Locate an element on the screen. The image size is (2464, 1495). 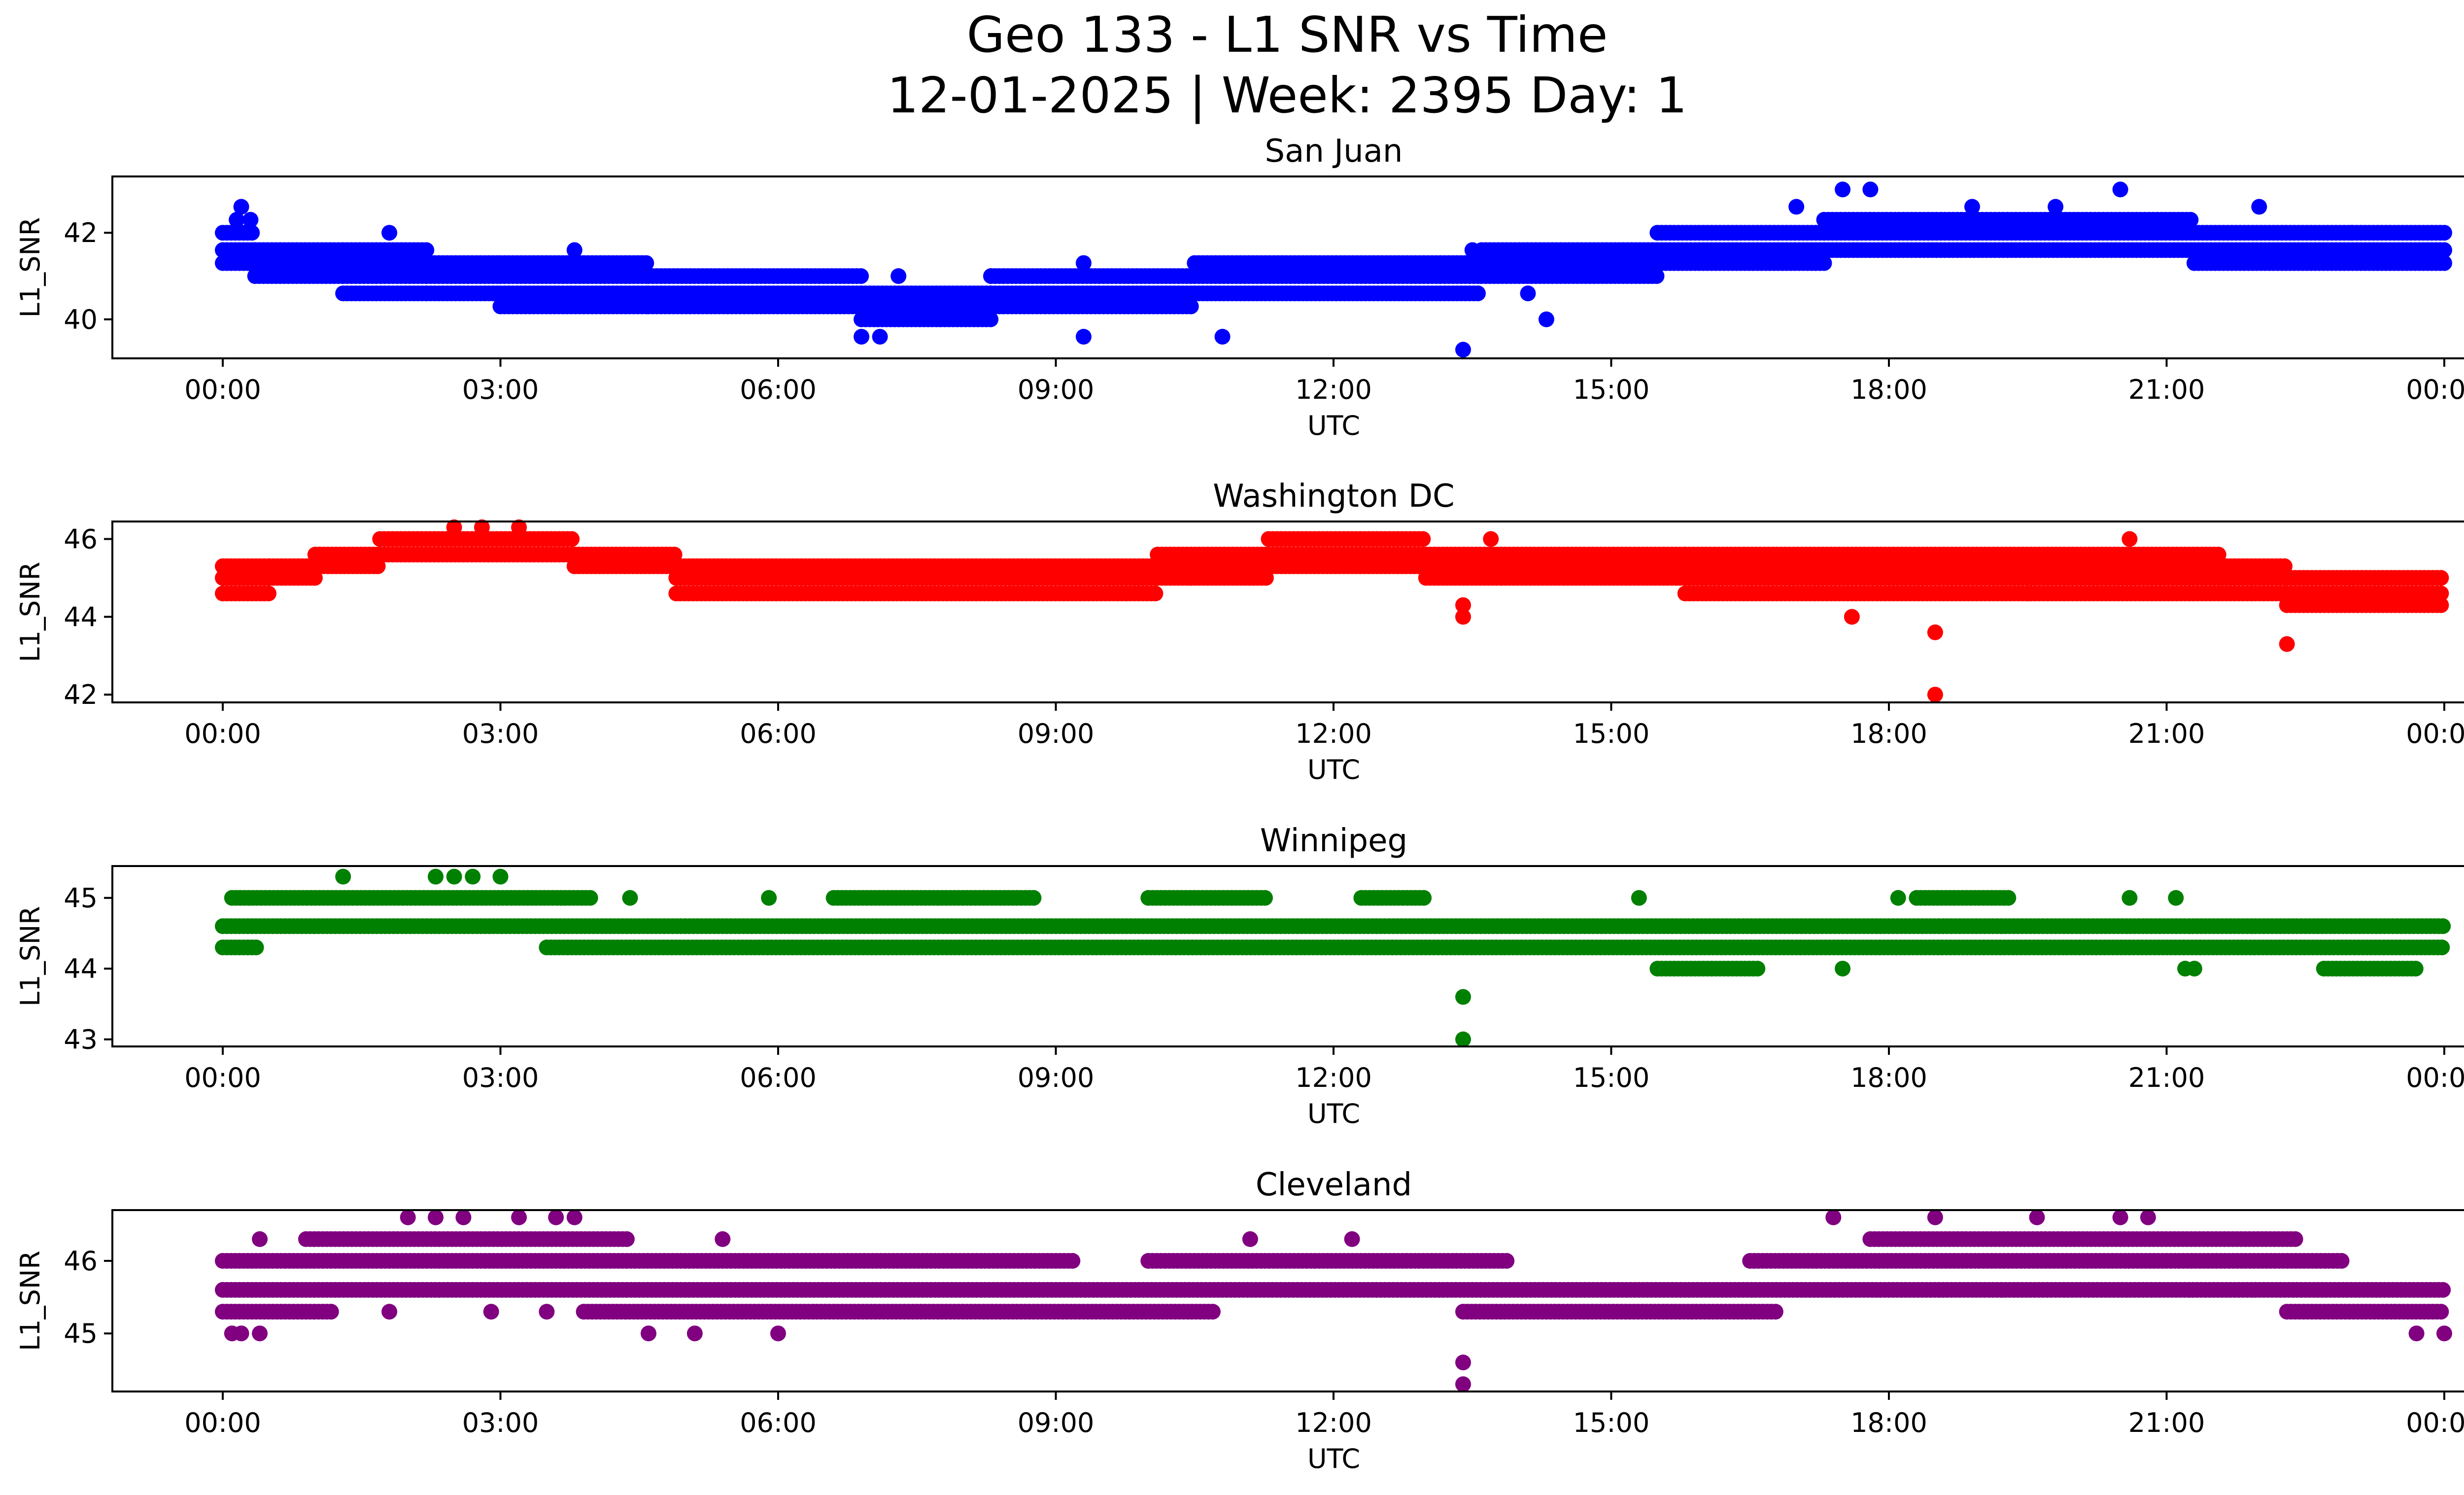
x-tick-label-winnipeg-3: 09:00 is located at coordinates (1056, 1077).